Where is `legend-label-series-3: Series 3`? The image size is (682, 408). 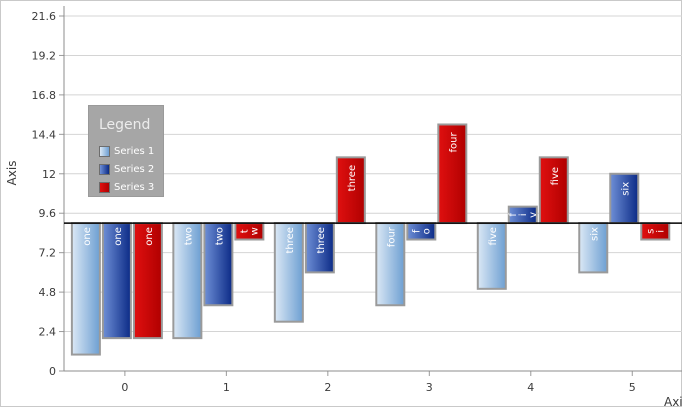
legend-label-series-3: Series 3 is located at coordinates (134, 187).